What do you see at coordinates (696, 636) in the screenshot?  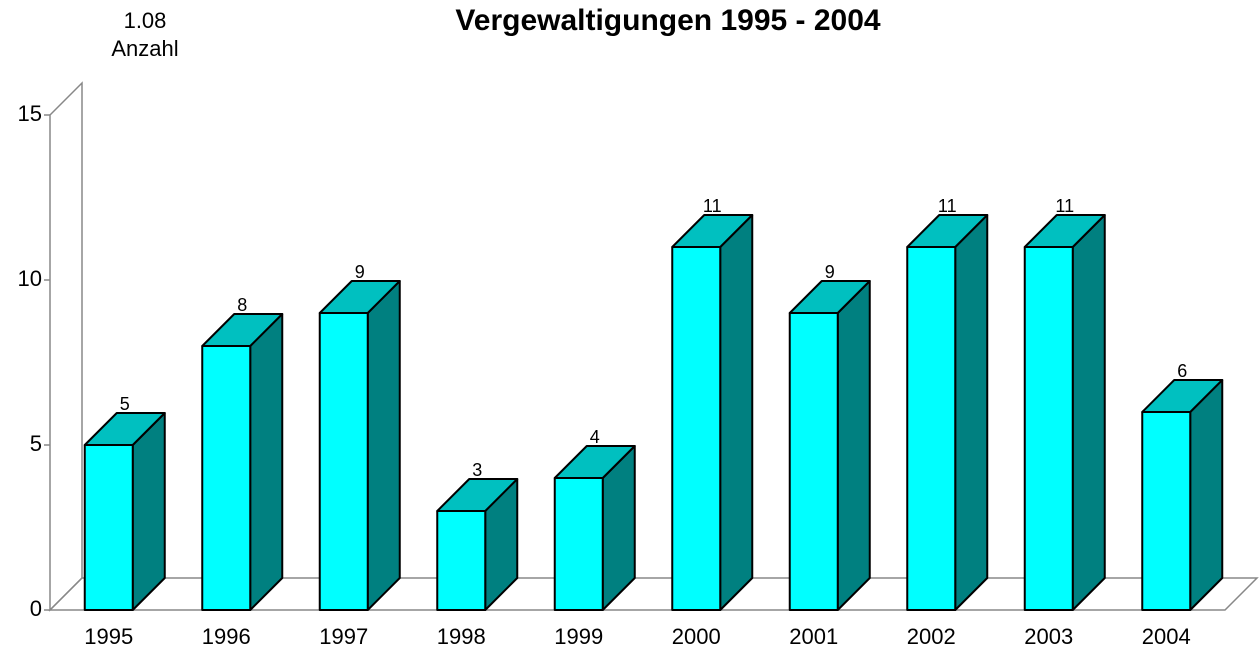 I see `x-tick-label: 2000` at bounding box center [696, 636].